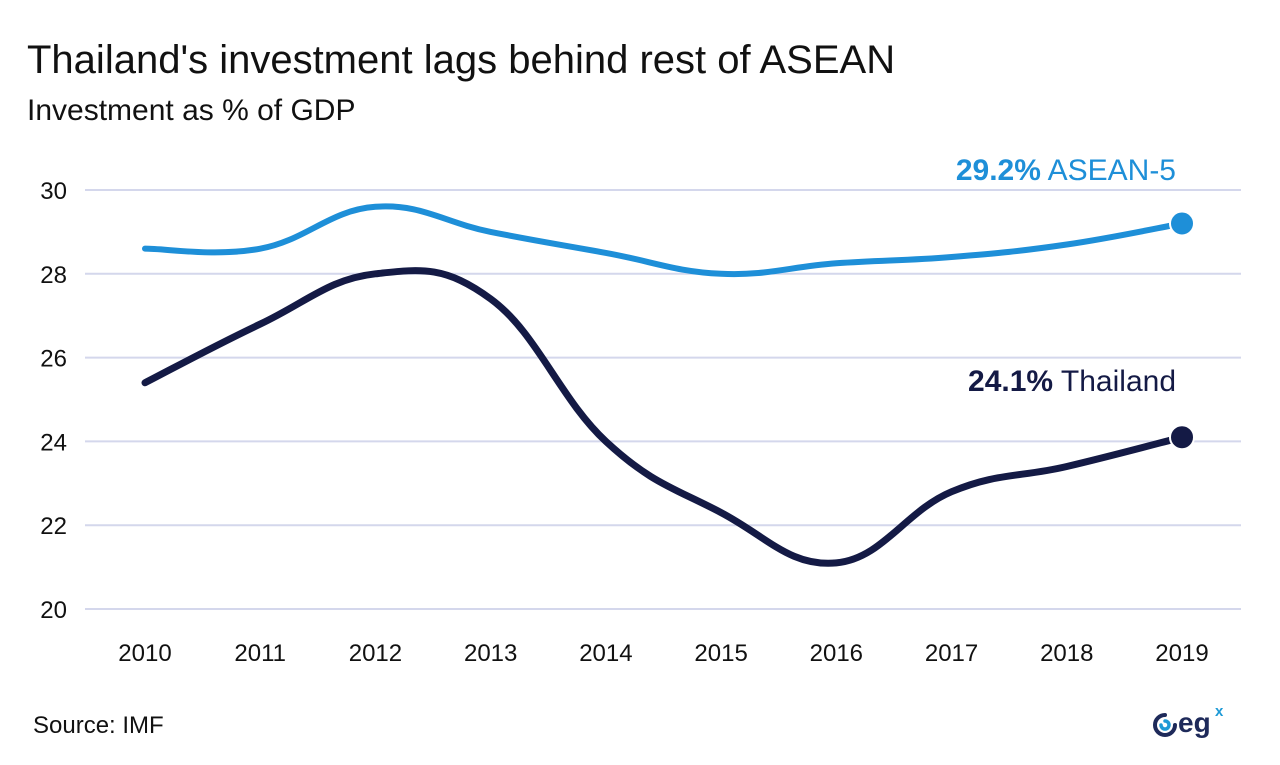  I want to click on x-tick-label: 2019, so click(1181, 653).